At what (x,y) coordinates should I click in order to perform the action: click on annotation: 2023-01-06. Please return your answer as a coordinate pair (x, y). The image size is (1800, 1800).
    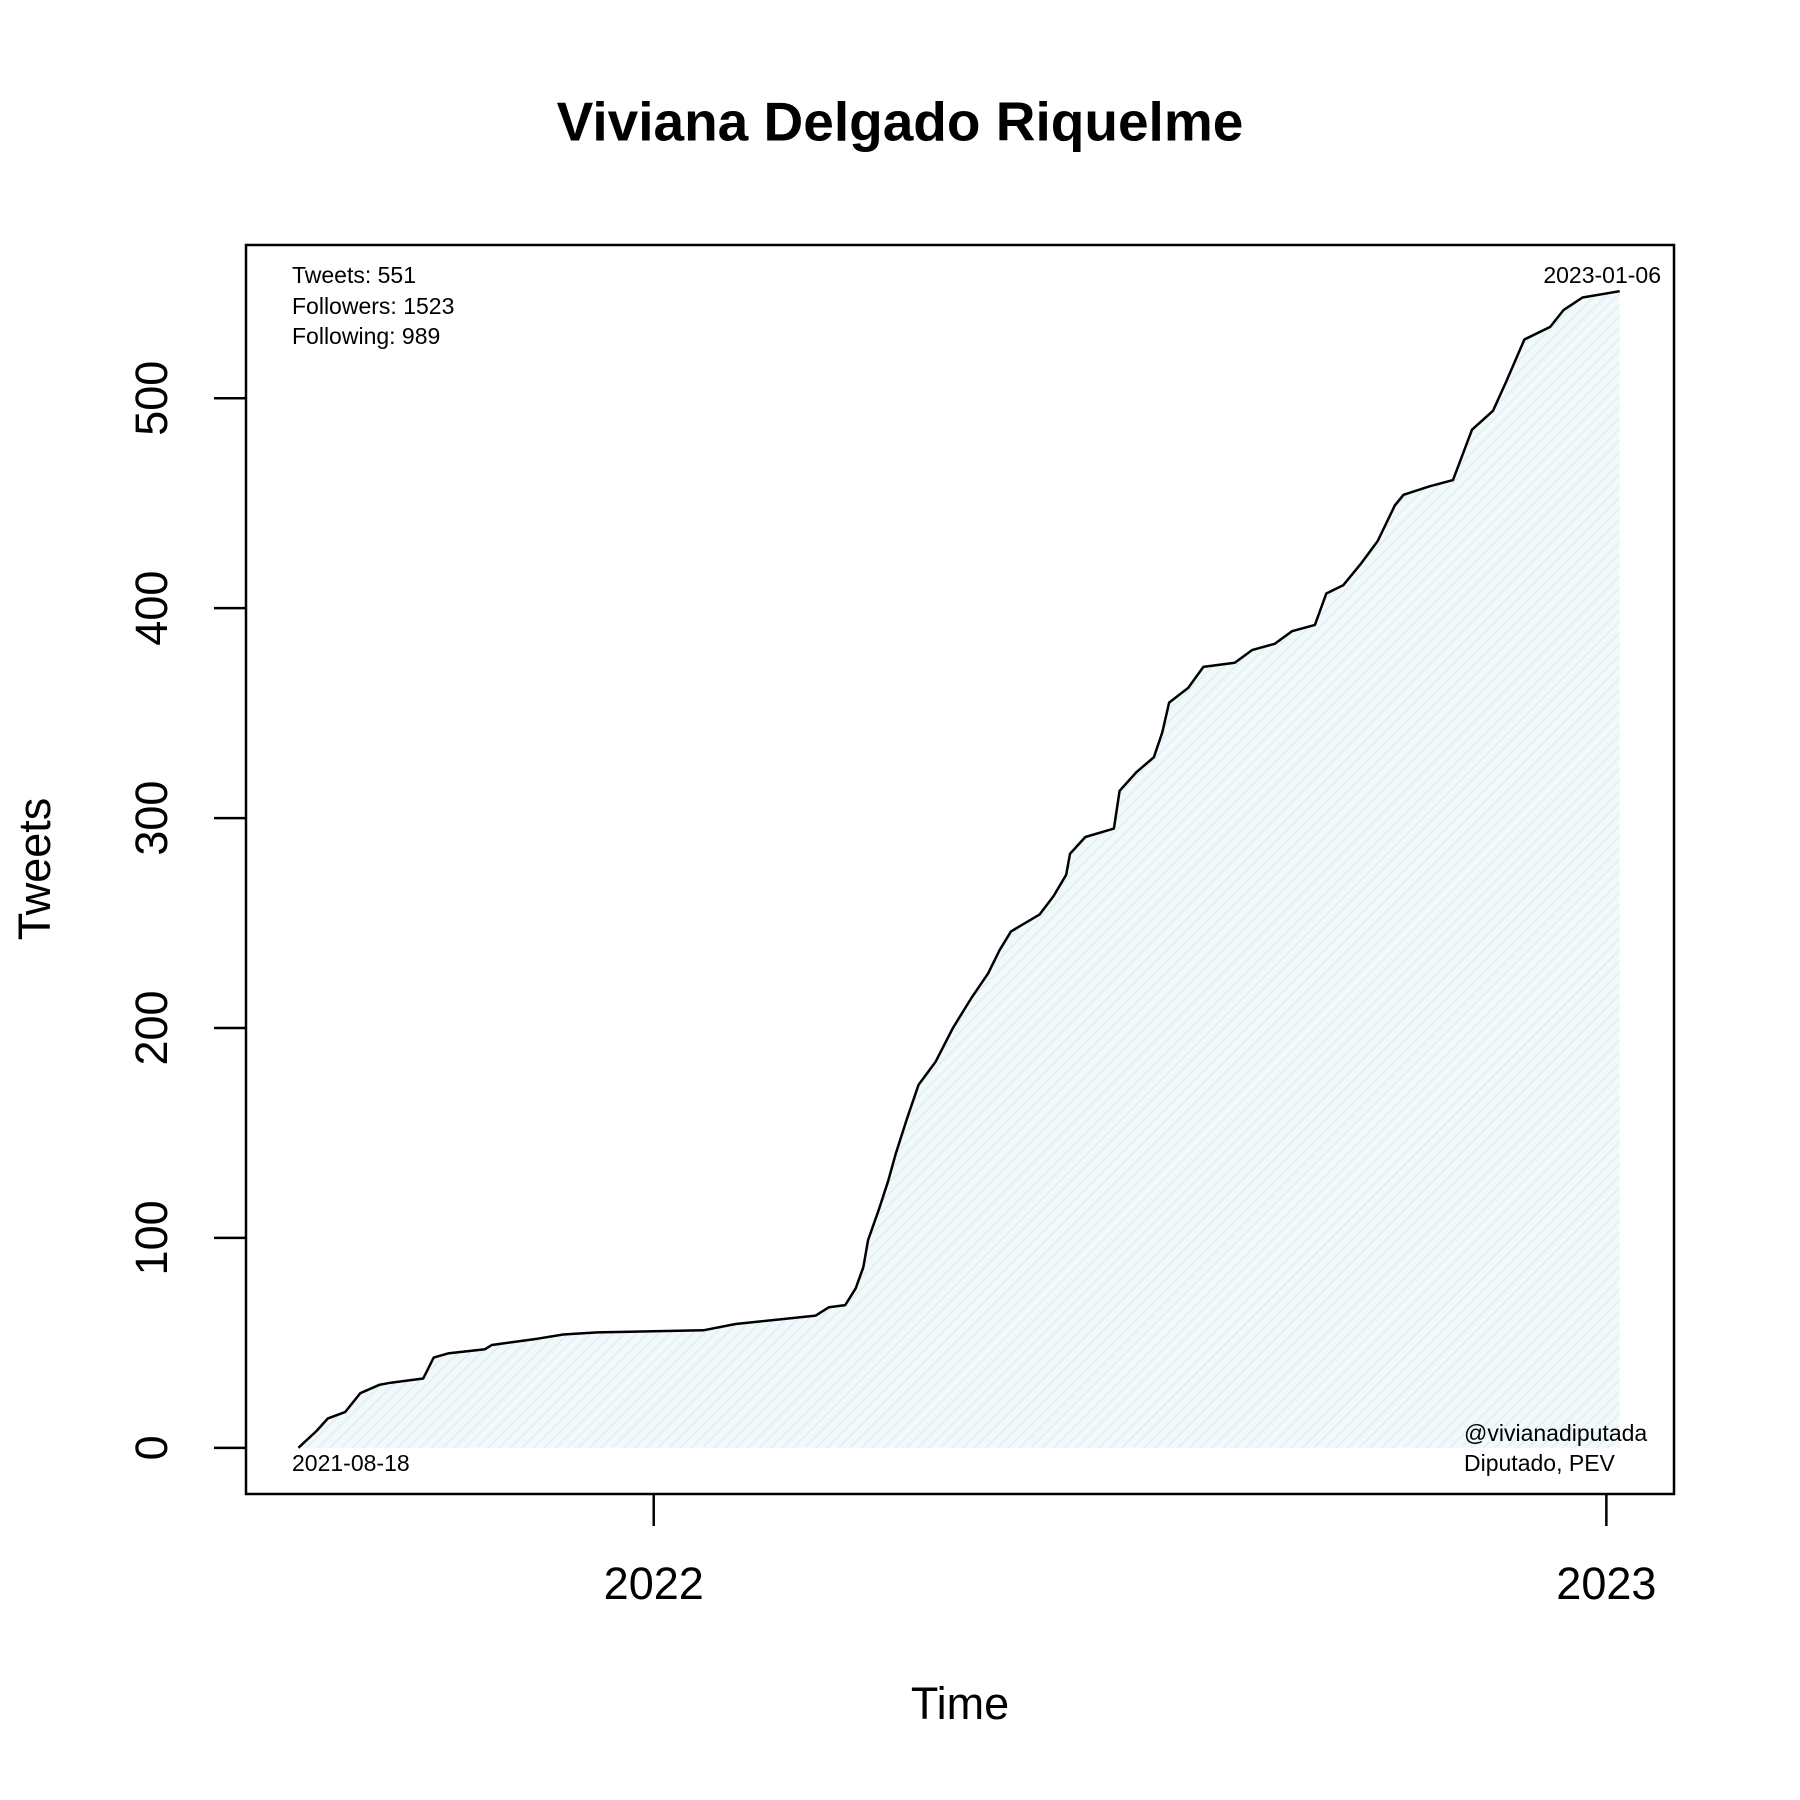
    Looking at the image, I should click on (1602, 275).